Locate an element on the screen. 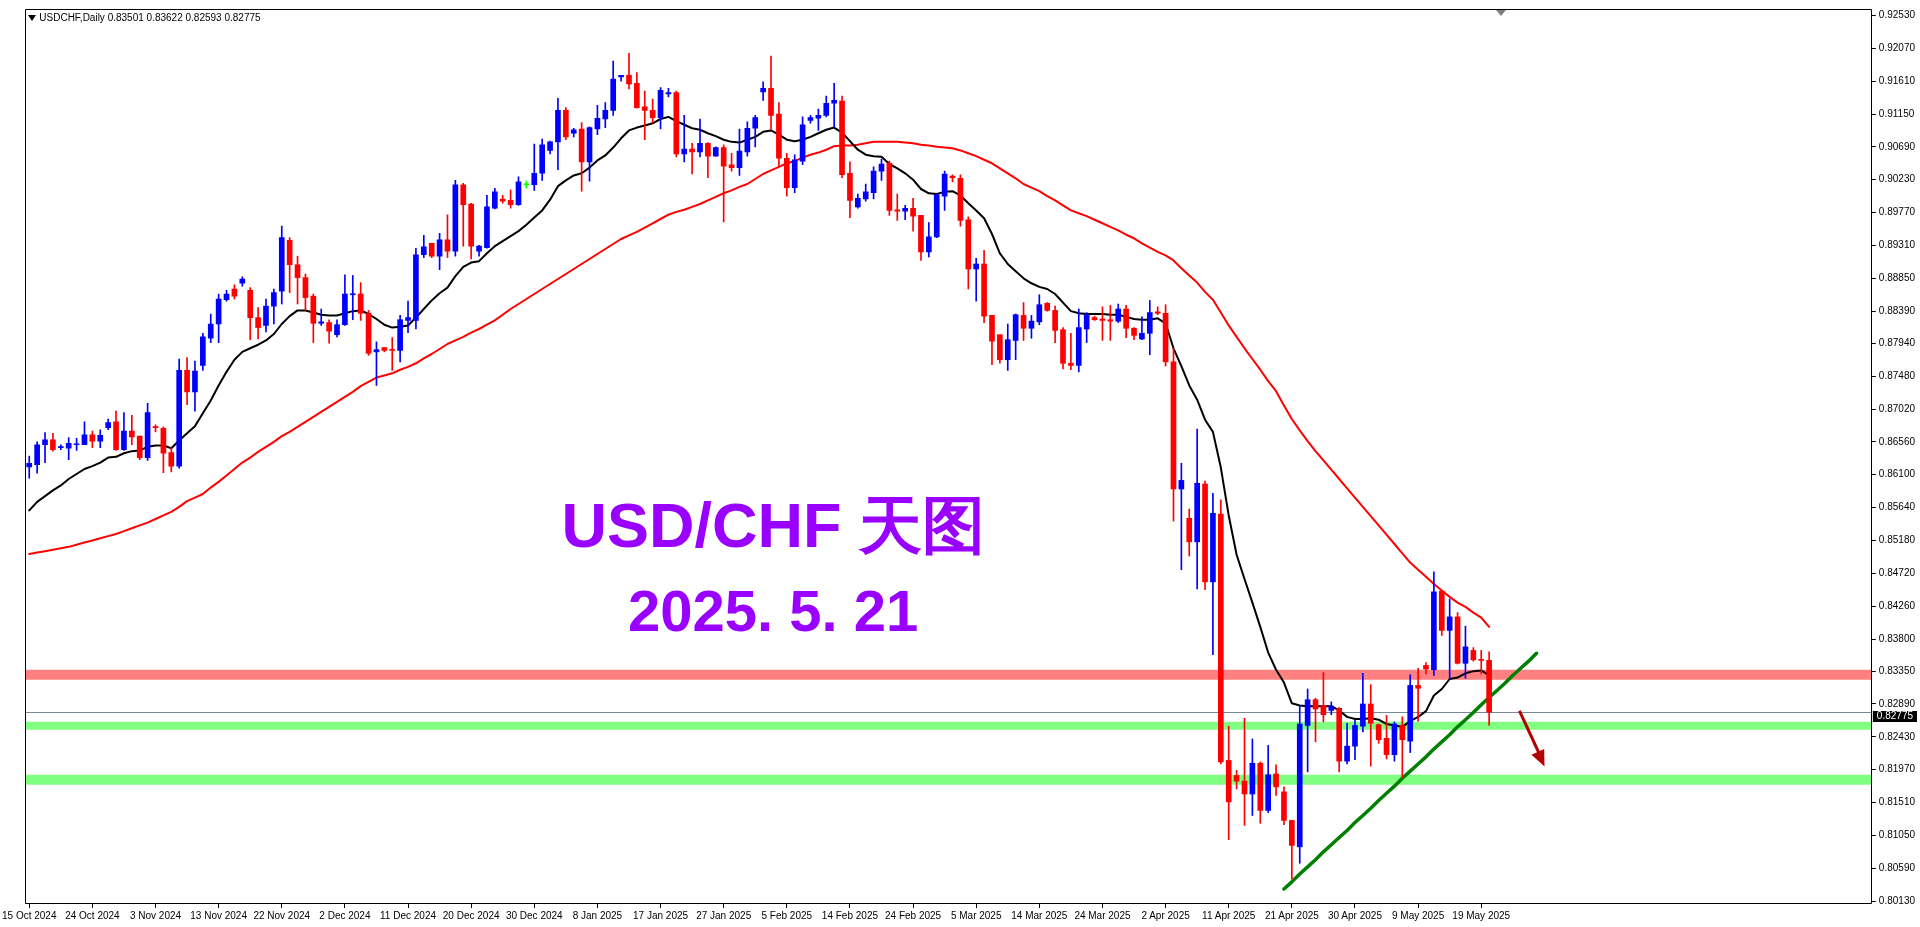 This screenshot has height=927, width=1920. y-tick-label: 0.91610 is located at coordinates (1897, 80).